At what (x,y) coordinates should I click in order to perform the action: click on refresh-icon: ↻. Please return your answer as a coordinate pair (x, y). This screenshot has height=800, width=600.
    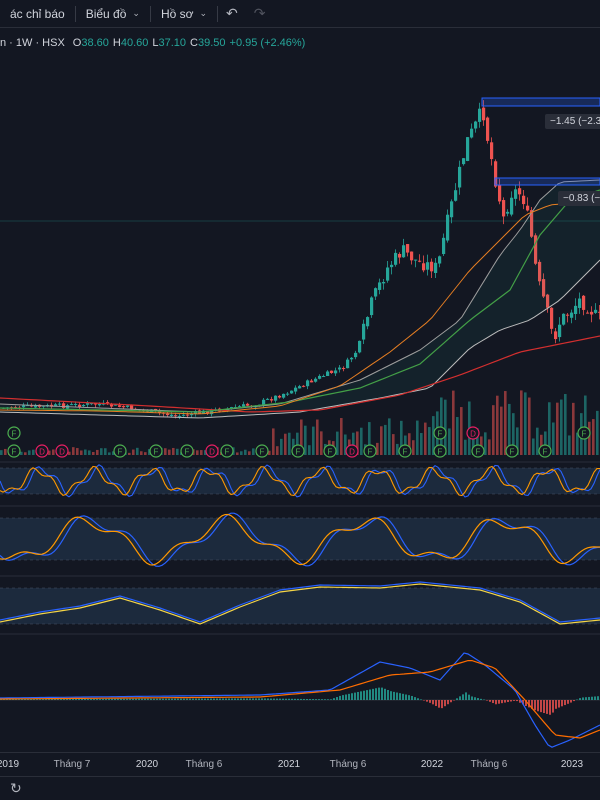
    Looking at the image, I should click on (16, 788).